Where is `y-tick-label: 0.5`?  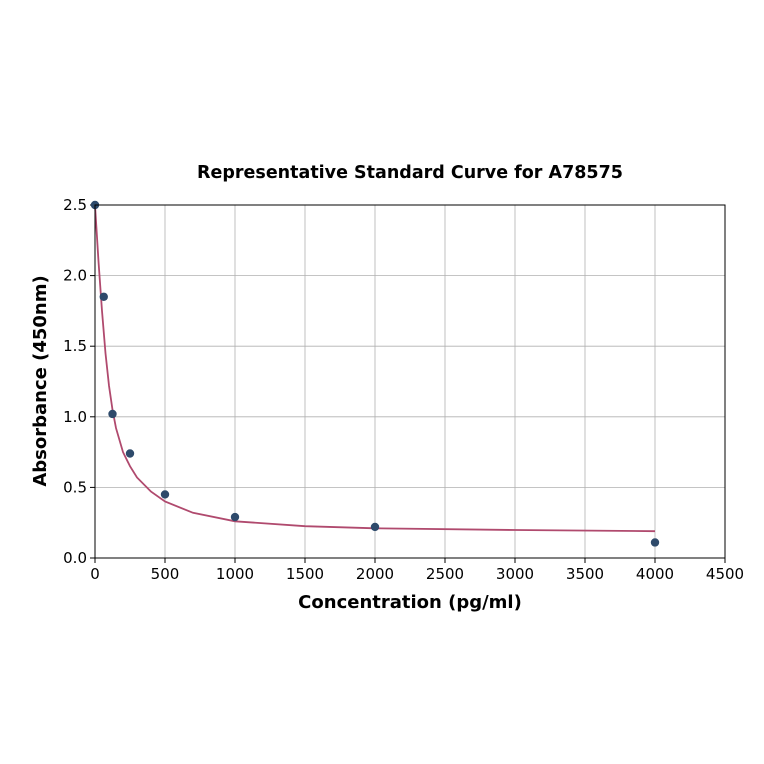
y-tick-label: 0.5 is located at coordinates (75, 487).